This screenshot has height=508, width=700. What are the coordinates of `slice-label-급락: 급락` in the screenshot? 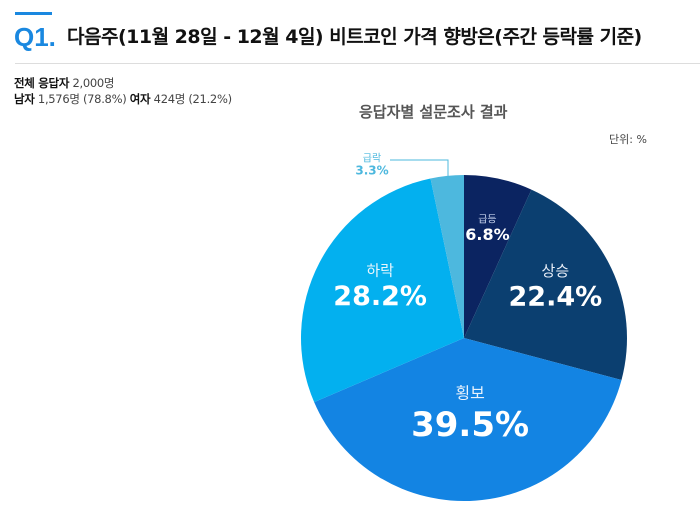 It's located at (372, 158).